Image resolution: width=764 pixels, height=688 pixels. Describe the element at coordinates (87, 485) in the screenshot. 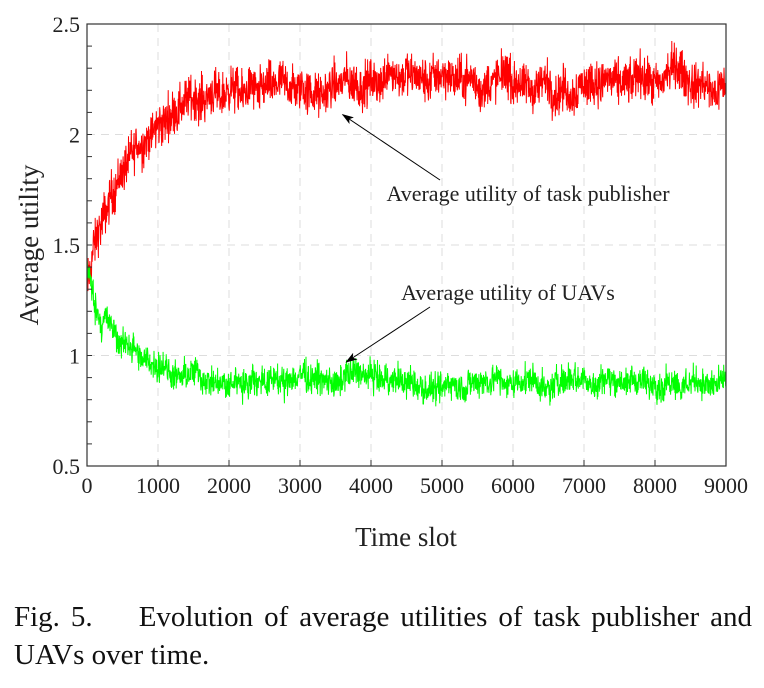

I see `x-tick-label: 0` at that location.